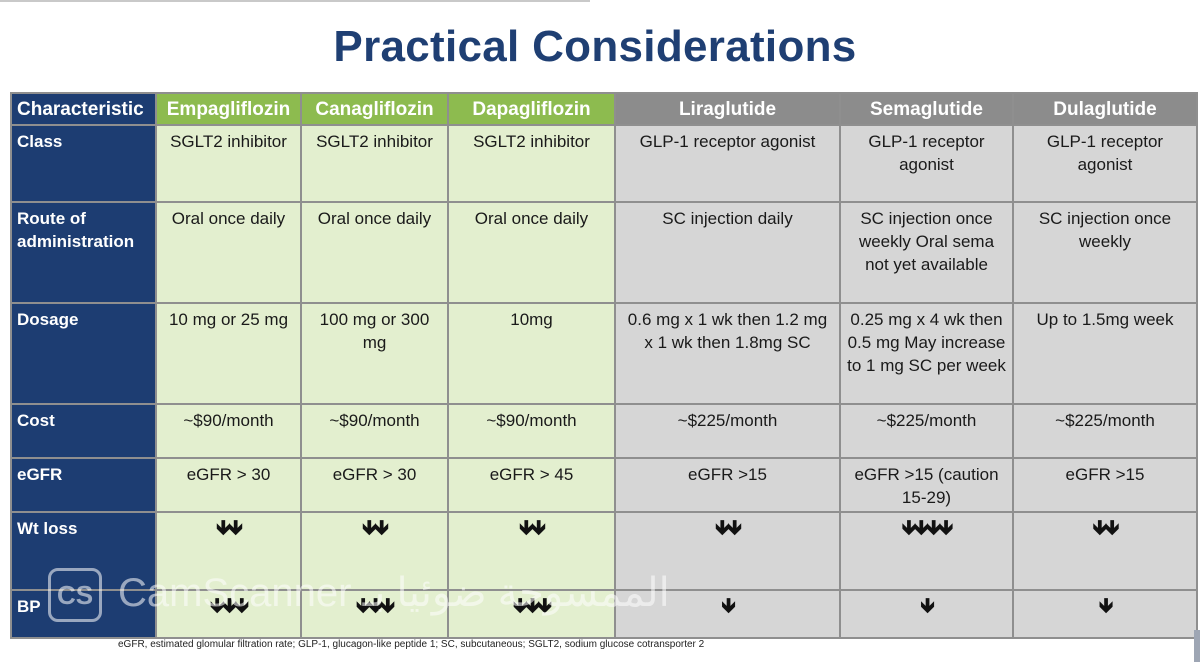 Image resolution: width=1200 pixels, height=662 pixels. What do you see at coordinates (1105, 485) in the screenshot?
I see `cell-egfr-dulaglutide: eGFR >15` at bounding box center [1105, 485].